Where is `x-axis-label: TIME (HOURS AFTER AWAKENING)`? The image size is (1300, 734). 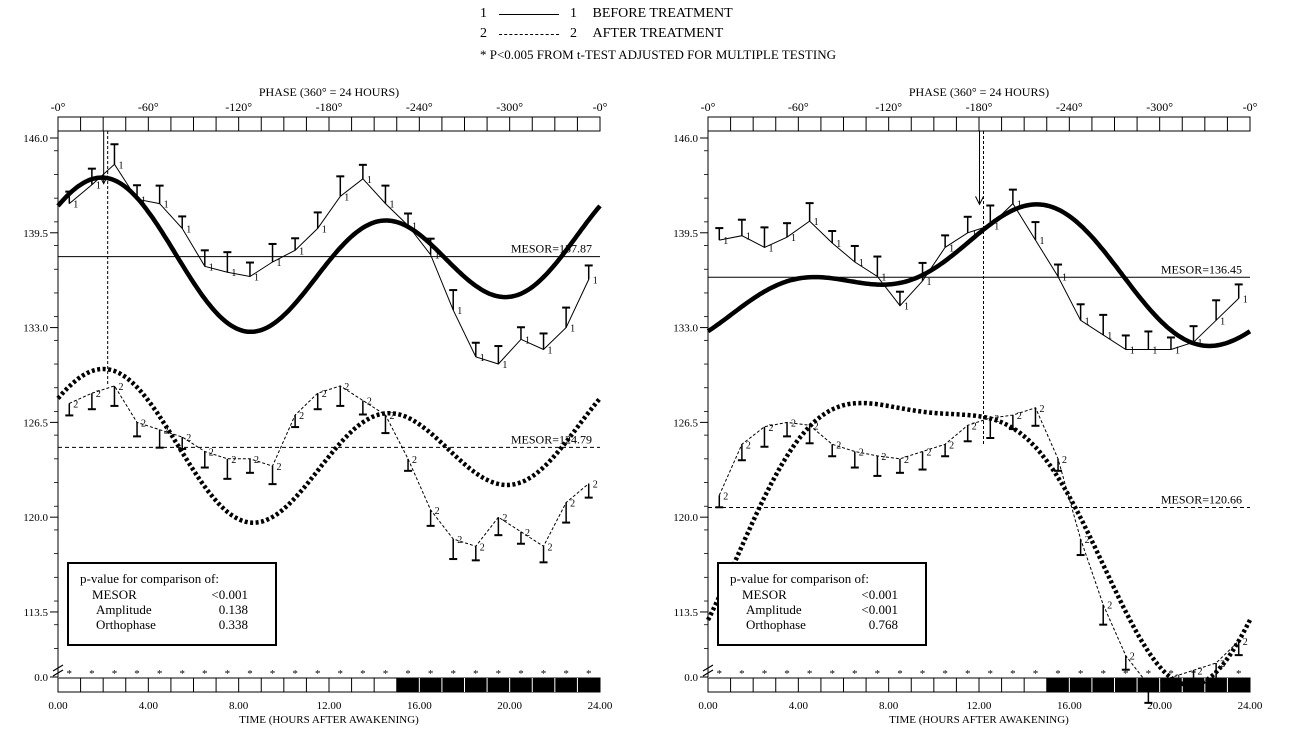 x-axis-label: TIME (HOURS AFTER AWAKENING) is located at coordinates (979, 720).